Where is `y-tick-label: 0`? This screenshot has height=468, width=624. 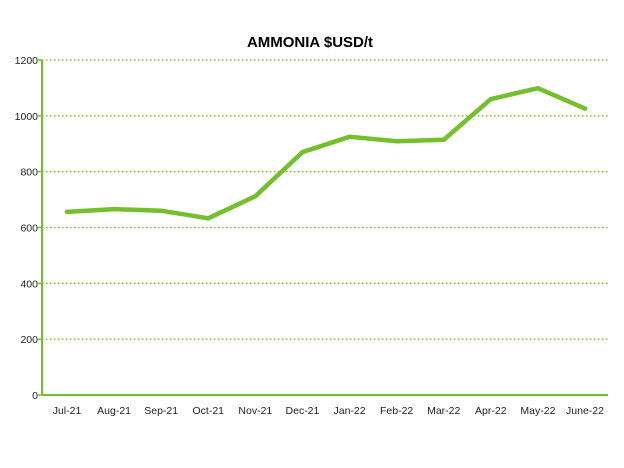
y-tick-label: 0 is located at coordinates (35, 396).